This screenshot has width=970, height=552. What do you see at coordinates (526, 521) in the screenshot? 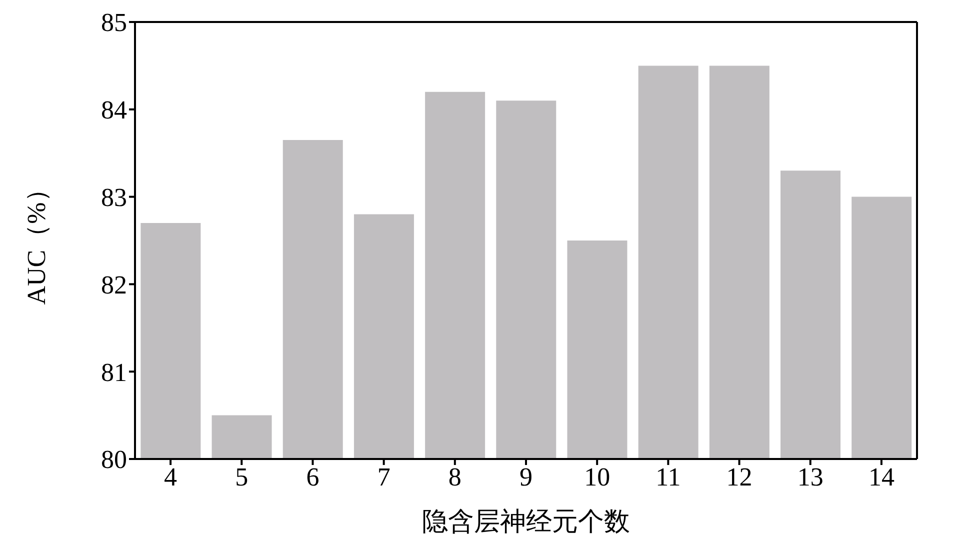
I see `x-axis-title: 隐含层神经元个数` at bounding box center [526, 521].